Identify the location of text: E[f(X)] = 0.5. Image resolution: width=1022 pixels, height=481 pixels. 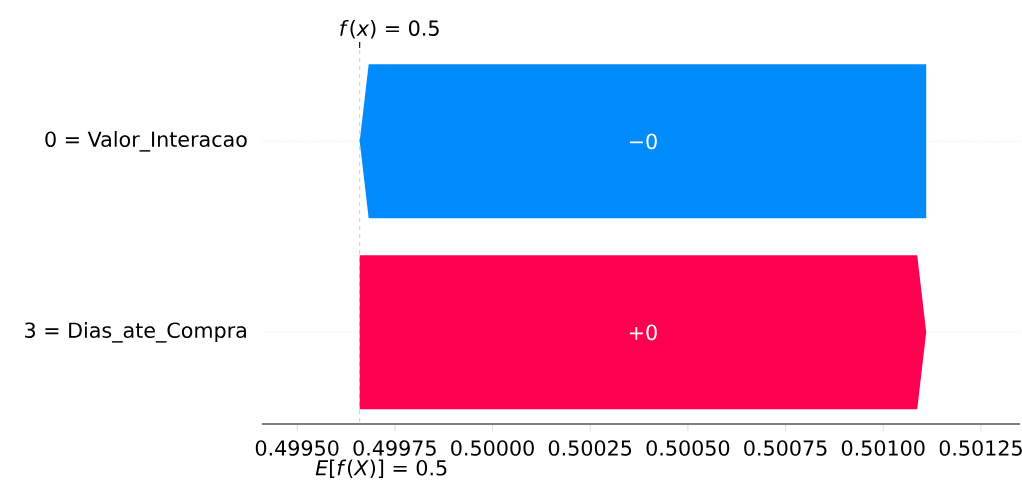
(381, 469).